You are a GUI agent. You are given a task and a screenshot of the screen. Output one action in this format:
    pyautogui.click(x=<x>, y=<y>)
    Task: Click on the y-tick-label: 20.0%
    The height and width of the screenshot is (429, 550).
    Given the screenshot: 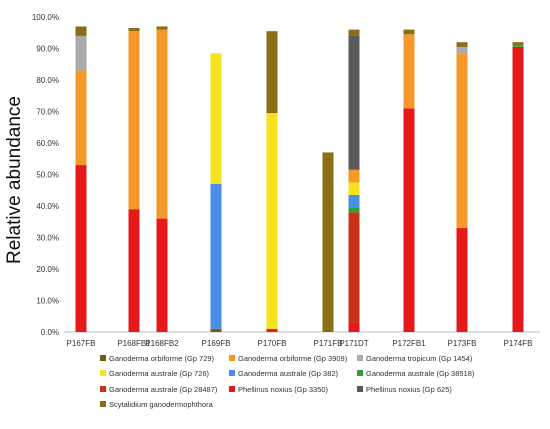 What is the action you would take?
    pyautogui.click(x=47, y=269)
    